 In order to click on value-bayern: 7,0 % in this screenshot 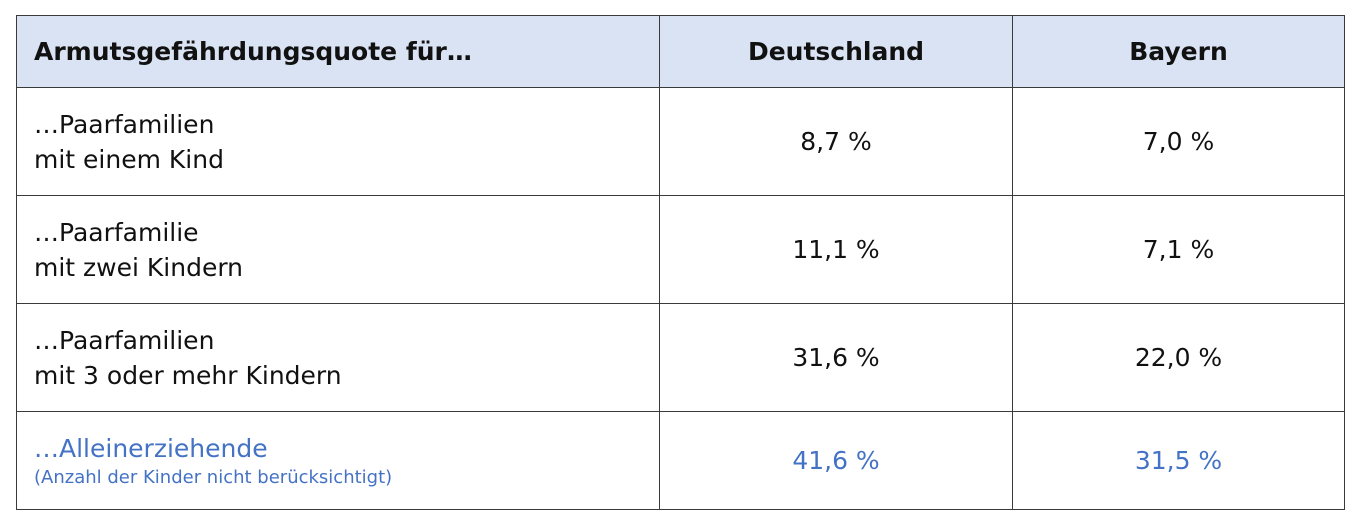, I will do `click(1178, 141)`.